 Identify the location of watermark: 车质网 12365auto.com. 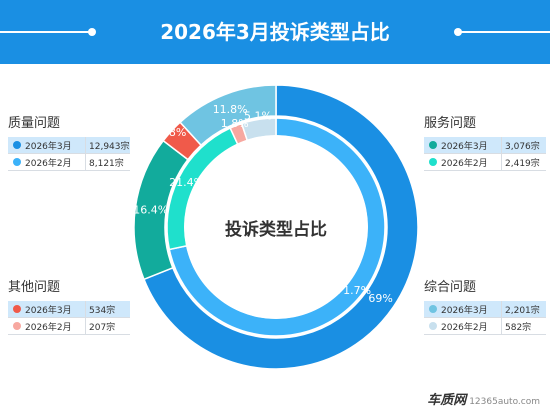
(483, 398).